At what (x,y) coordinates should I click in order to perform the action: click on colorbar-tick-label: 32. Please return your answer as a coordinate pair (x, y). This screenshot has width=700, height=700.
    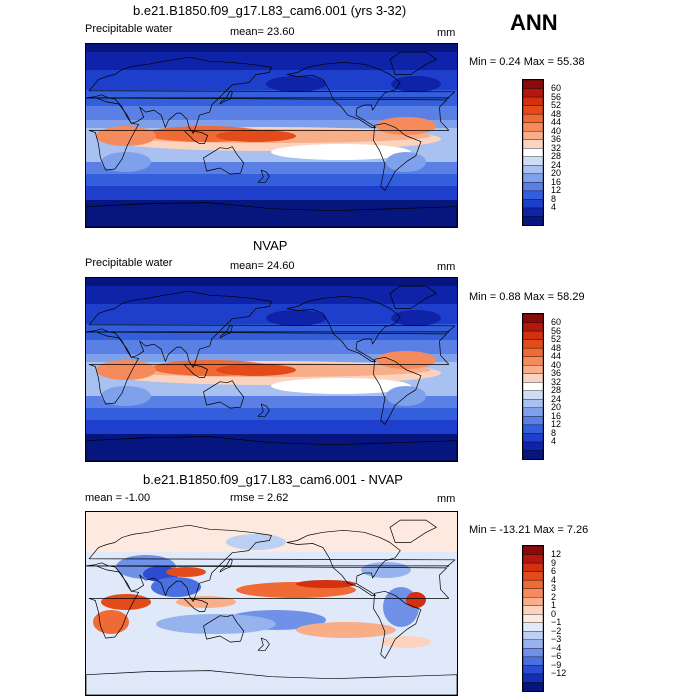
    Looking at the image, I should click on (556, 147).